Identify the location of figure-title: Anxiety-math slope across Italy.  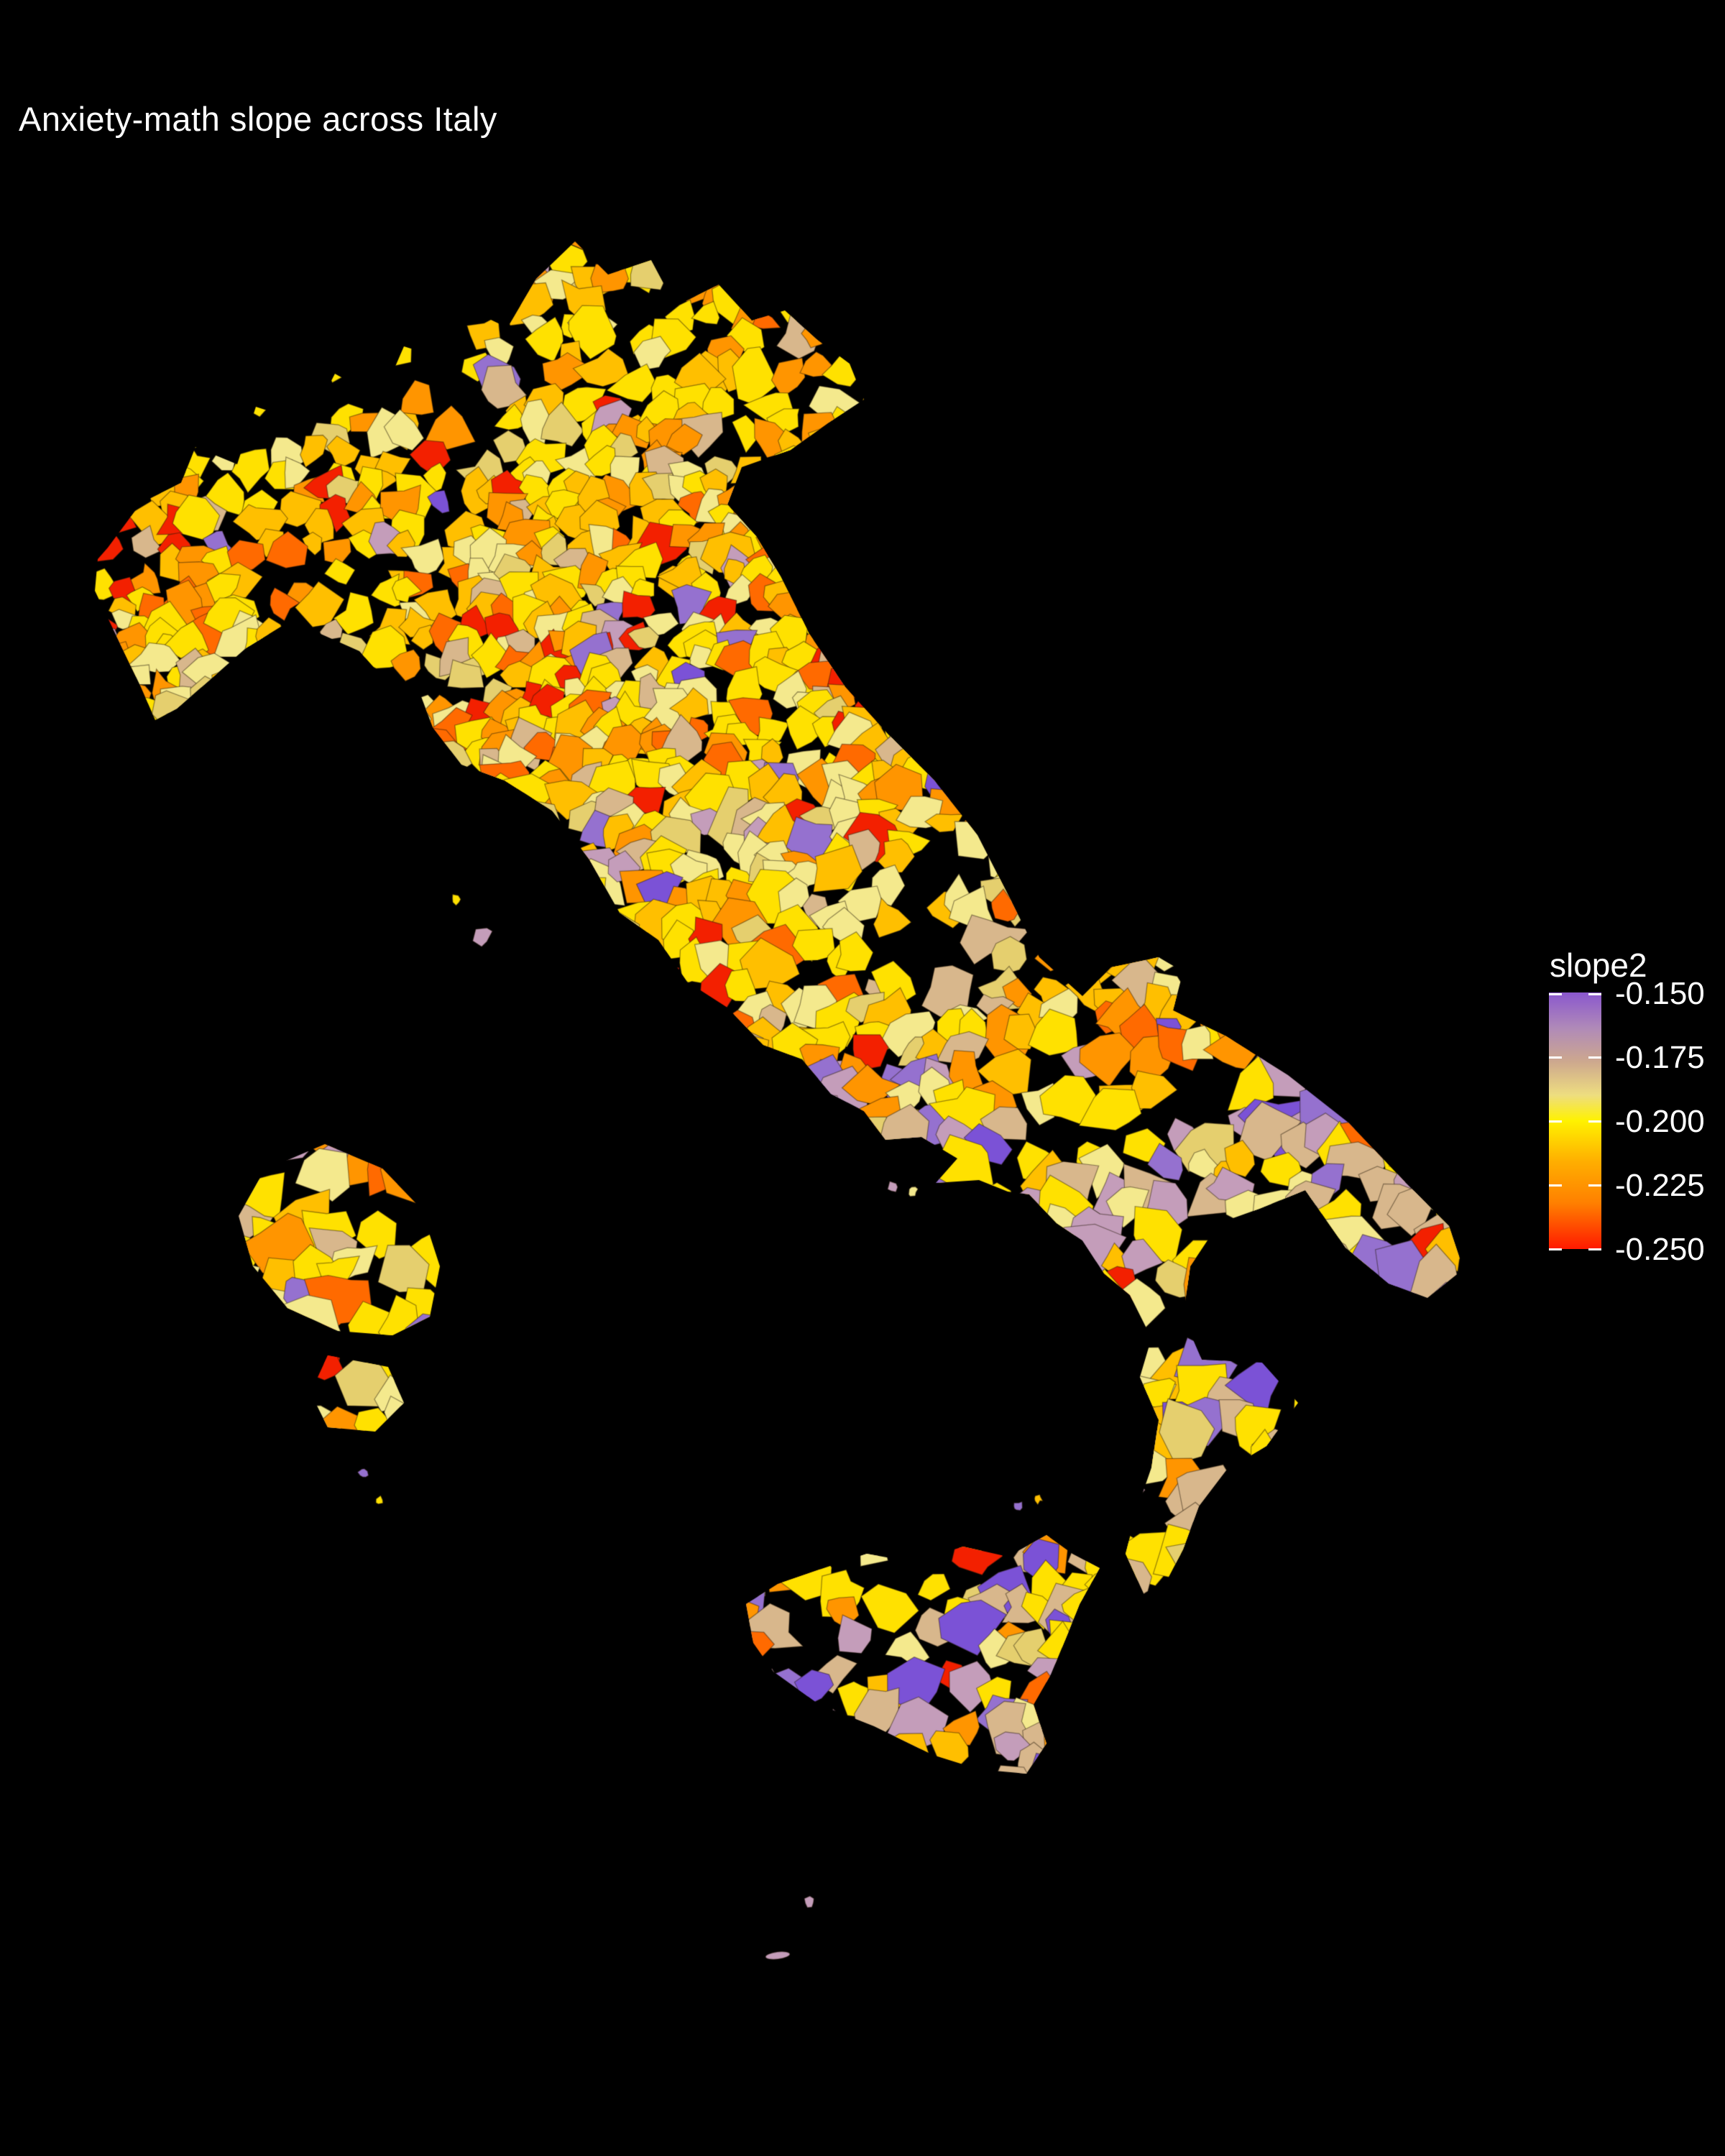
(258, 119).